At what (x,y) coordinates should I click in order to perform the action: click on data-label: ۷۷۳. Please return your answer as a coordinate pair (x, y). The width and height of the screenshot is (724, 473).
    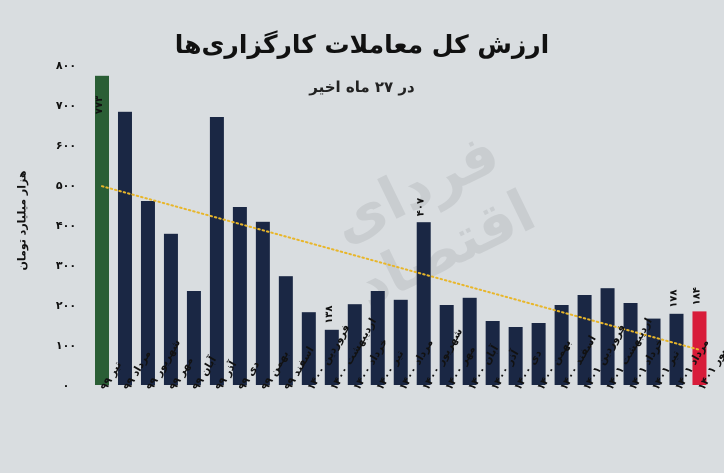
    Looking at the image, I should click on (99, 105).